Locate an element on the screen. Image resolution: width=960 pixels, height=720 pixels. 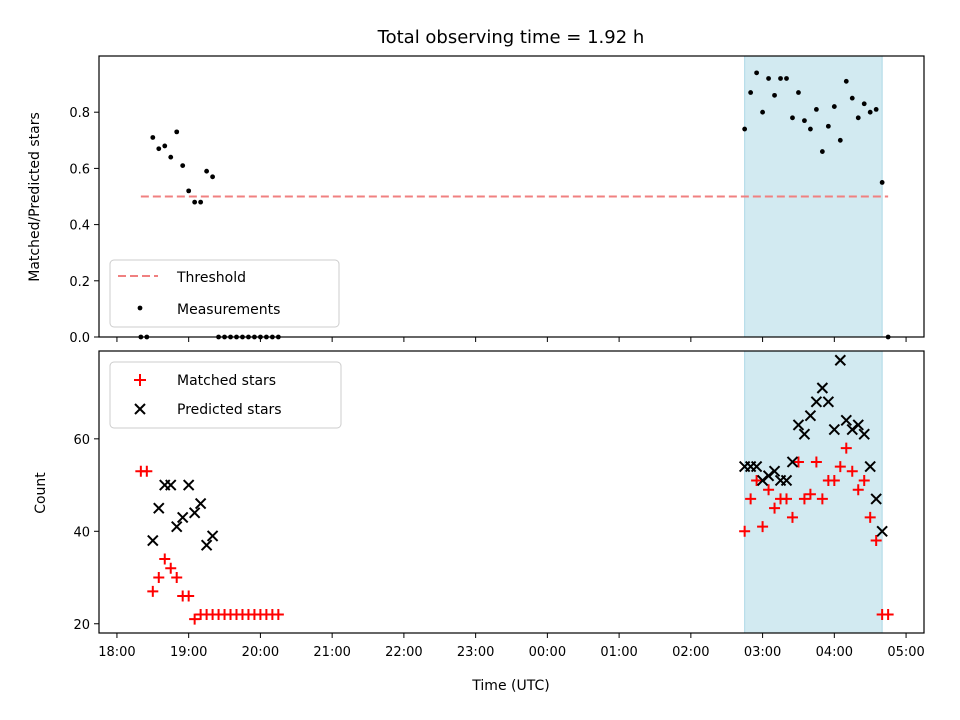
x-tick-label-01-00: 01:00 is located at coordinates (618, 652).